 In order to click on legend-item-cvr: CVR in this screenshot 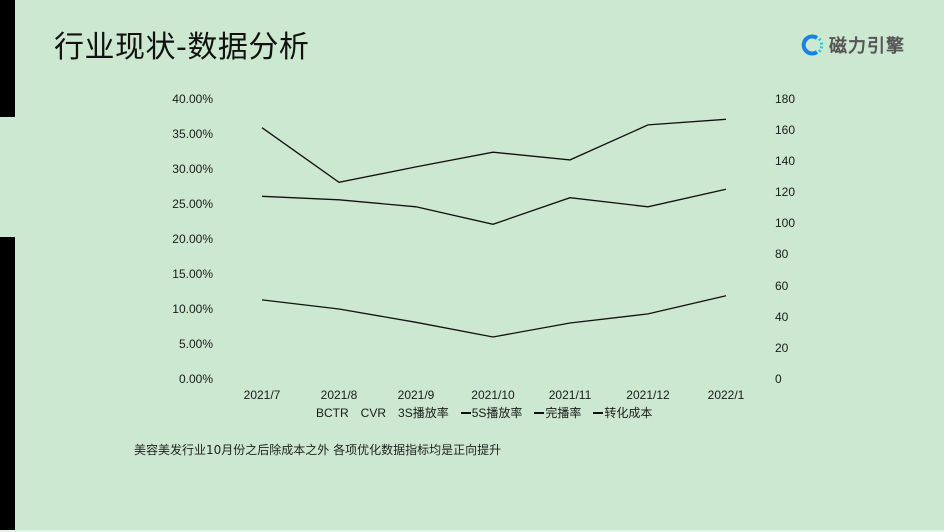, I will do `click(373, 412)`.